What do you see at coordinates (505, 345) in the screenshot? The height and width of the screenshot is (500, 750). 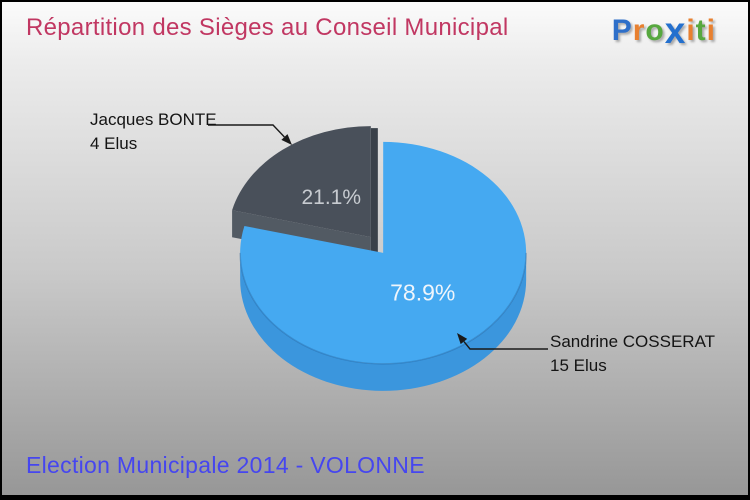 I see `arrow-to-sandrine-slice` at bounding box center [505, 345].